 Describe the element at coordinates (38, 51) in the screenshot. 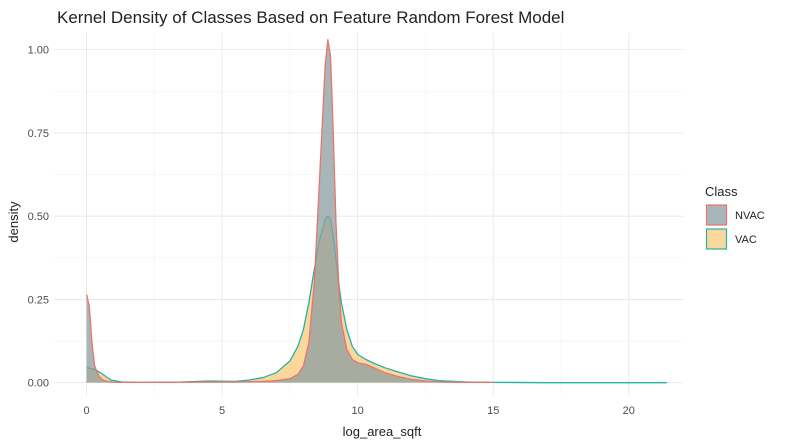

I see `y-tick-label: 1.00` at that location.